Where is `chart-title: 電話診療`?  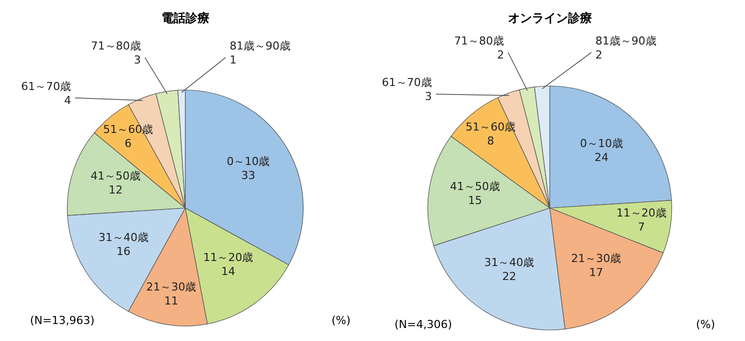 chart-title: 電話診療 is located at coordinates (185, 18).